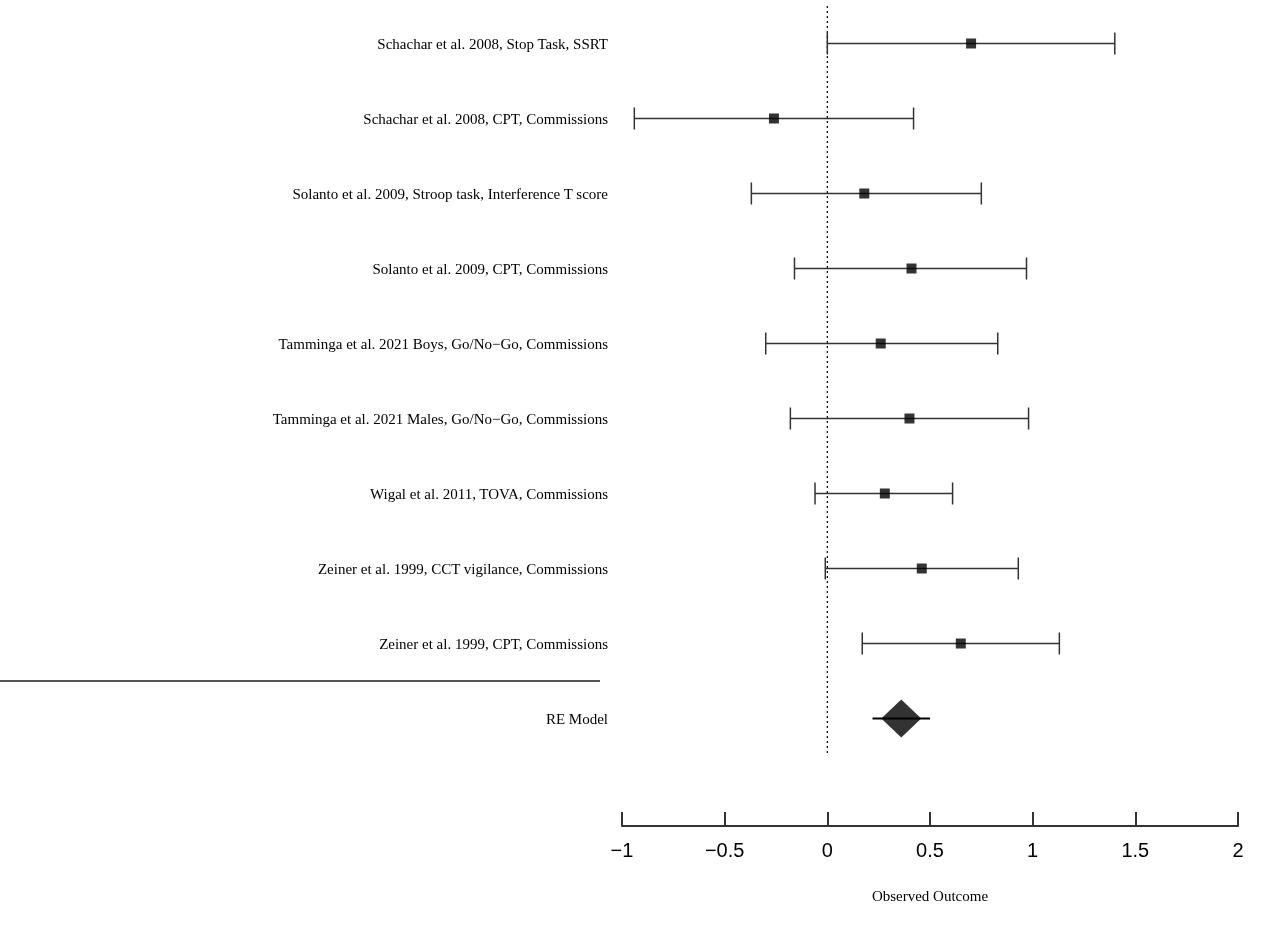 The height and width of the screenshot is (929, 1270). I want to click on x-tick-label: 1, so click(1033, 850).